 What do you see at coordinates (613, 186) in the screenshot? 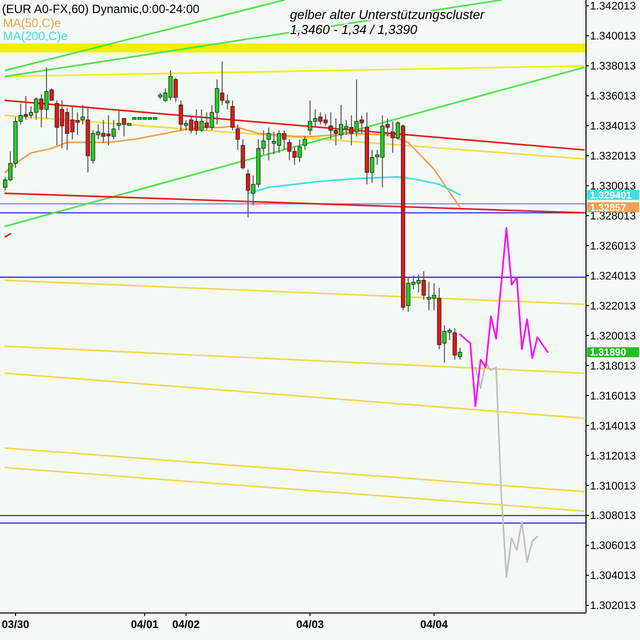
I see `y-tick-label: 1.330013` at bounding box center [613, 186].